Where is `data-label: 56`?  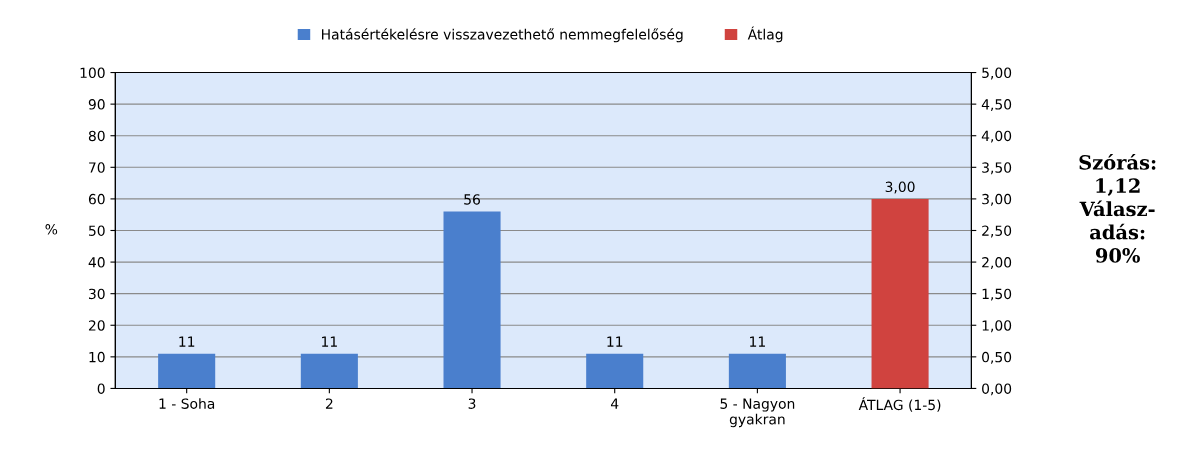 data-label: 56 is located at coordinates (472, 199).